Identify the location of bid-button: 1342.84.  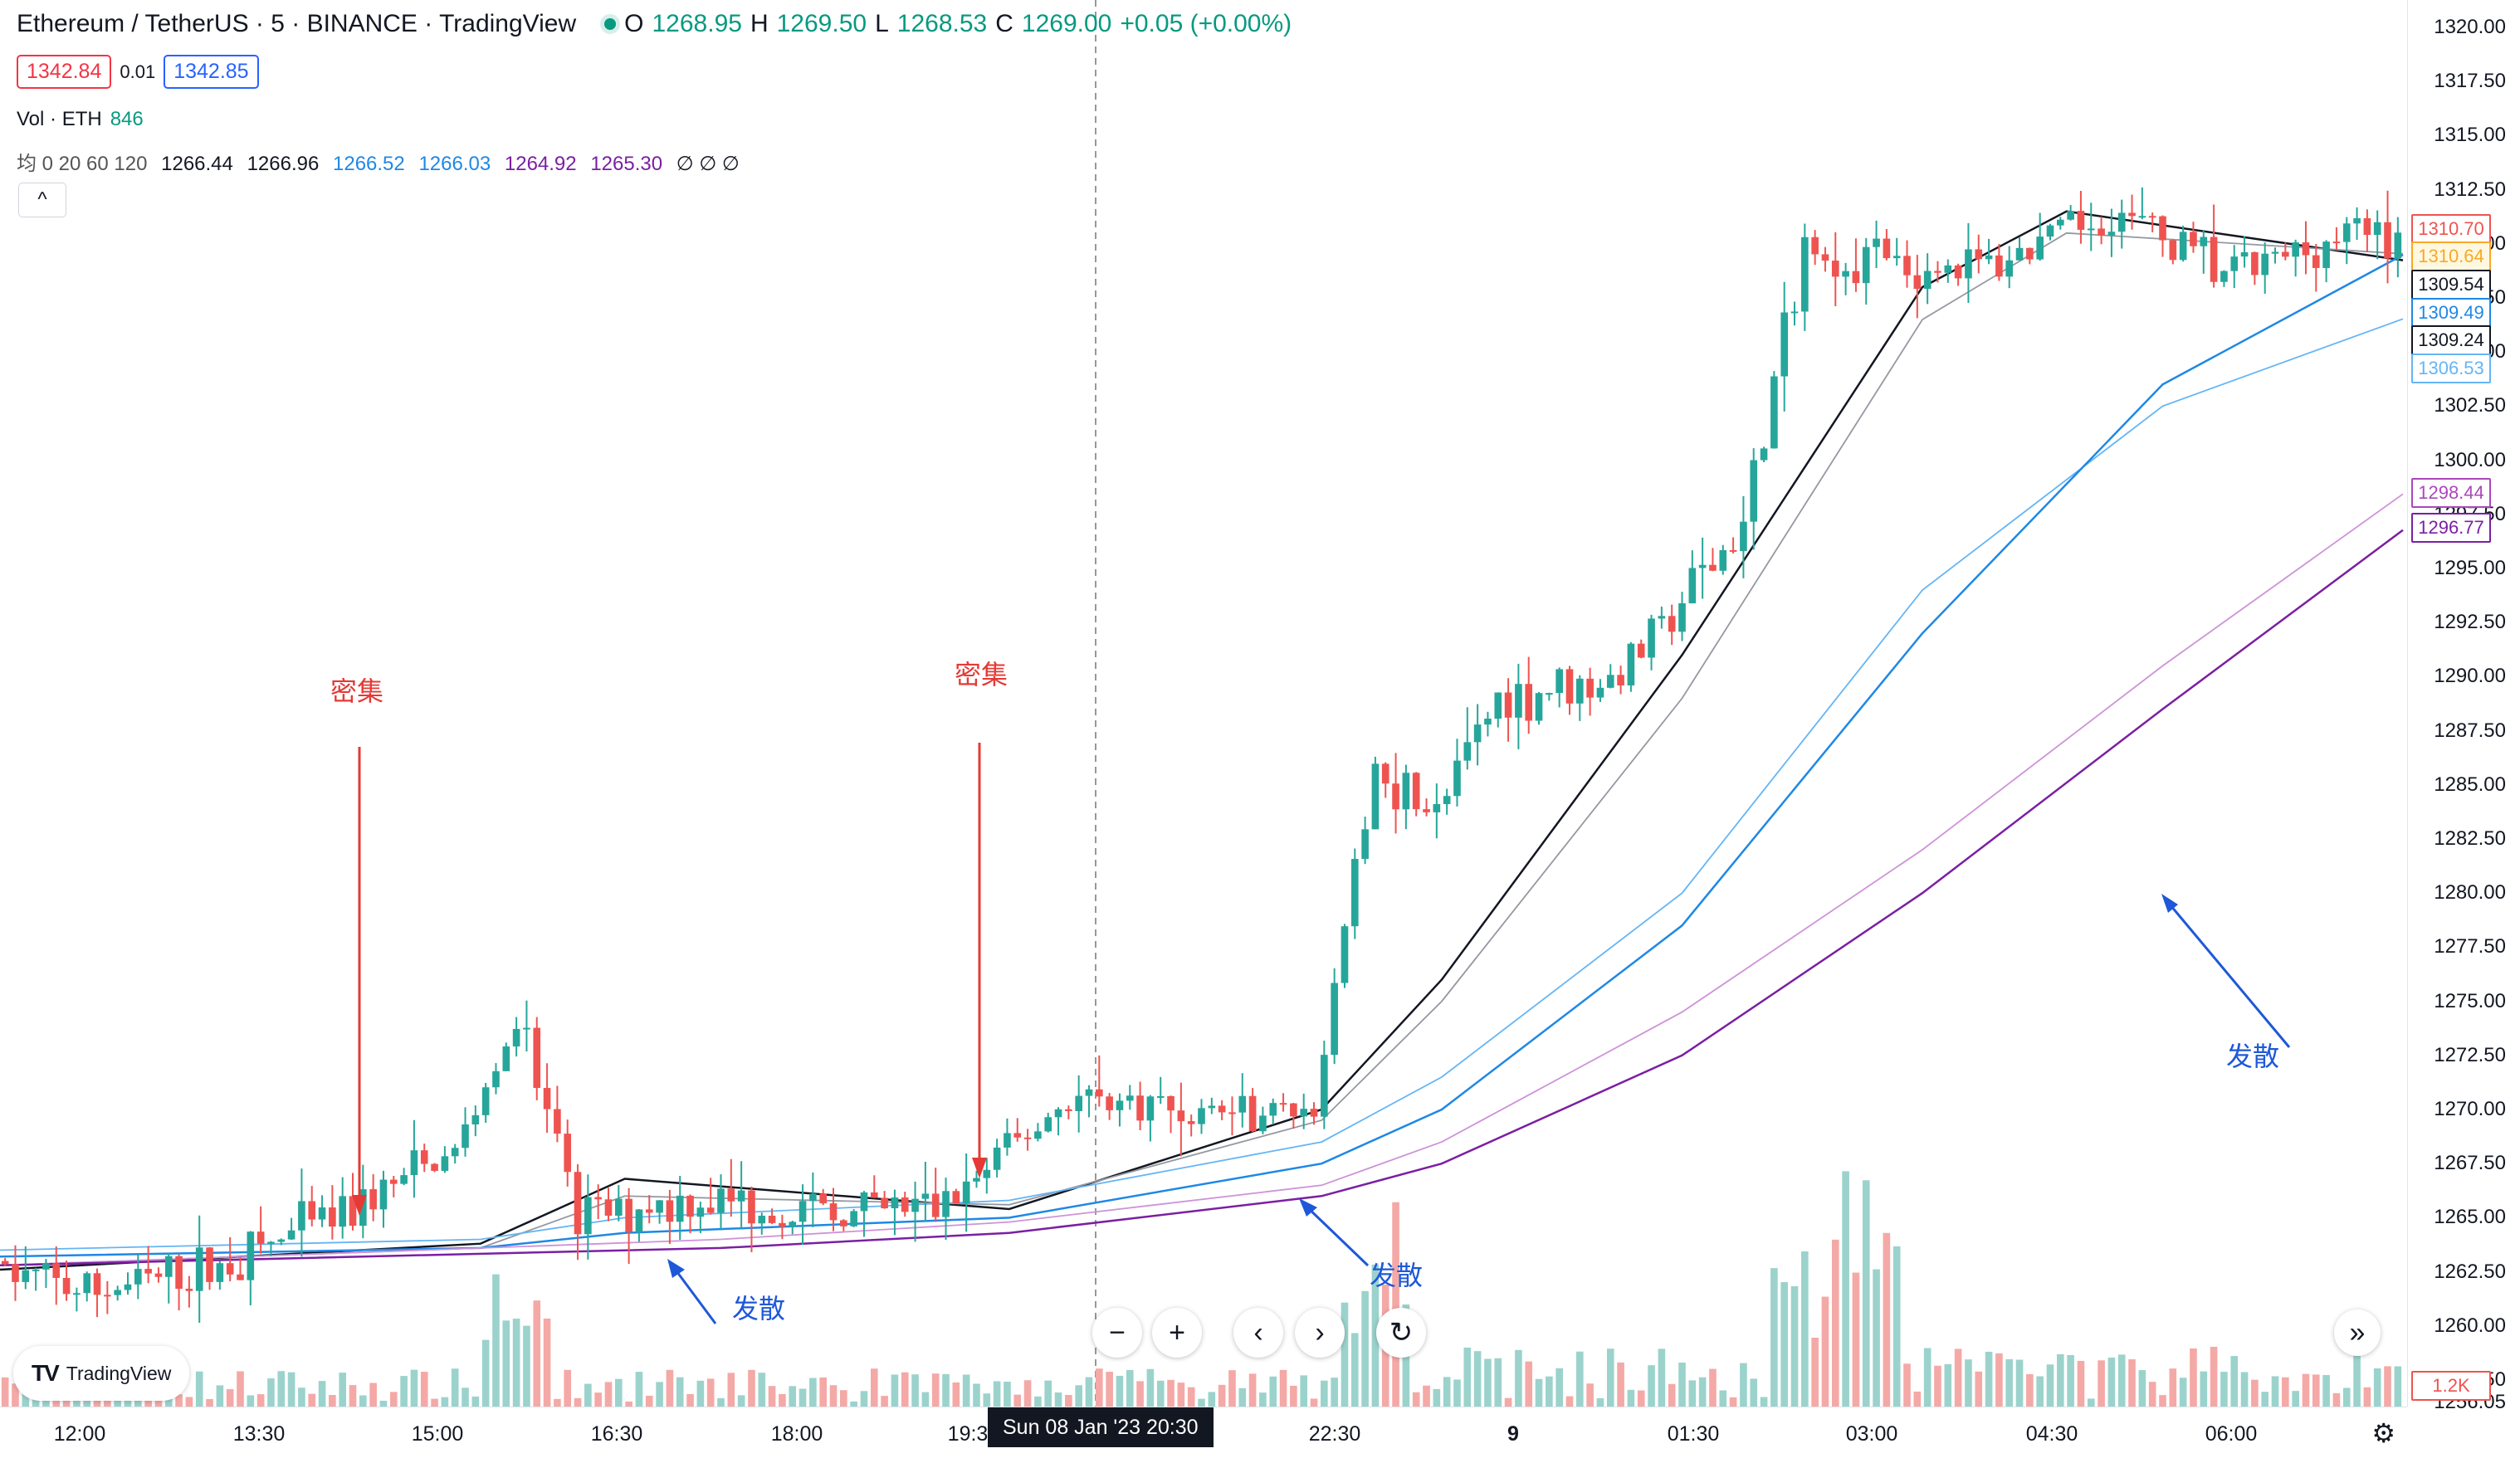
(64, 72).